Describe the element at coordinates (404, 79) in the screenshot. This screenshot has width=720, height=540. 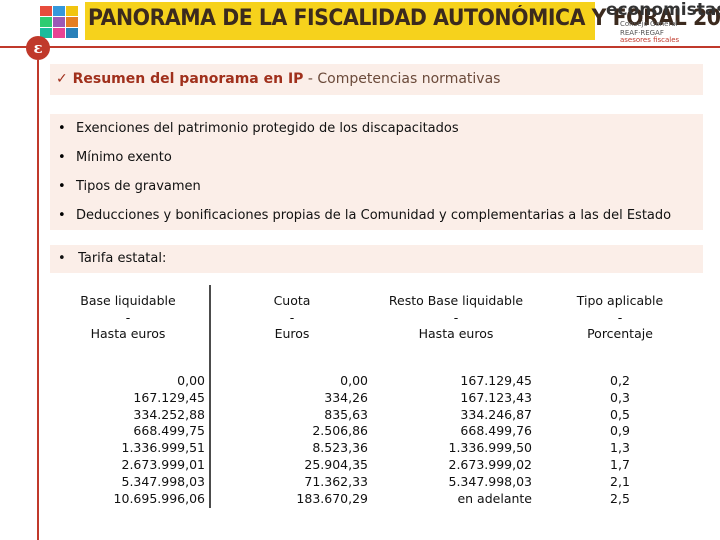
I see `section-subtitle: - Competencias normativas` at that location.